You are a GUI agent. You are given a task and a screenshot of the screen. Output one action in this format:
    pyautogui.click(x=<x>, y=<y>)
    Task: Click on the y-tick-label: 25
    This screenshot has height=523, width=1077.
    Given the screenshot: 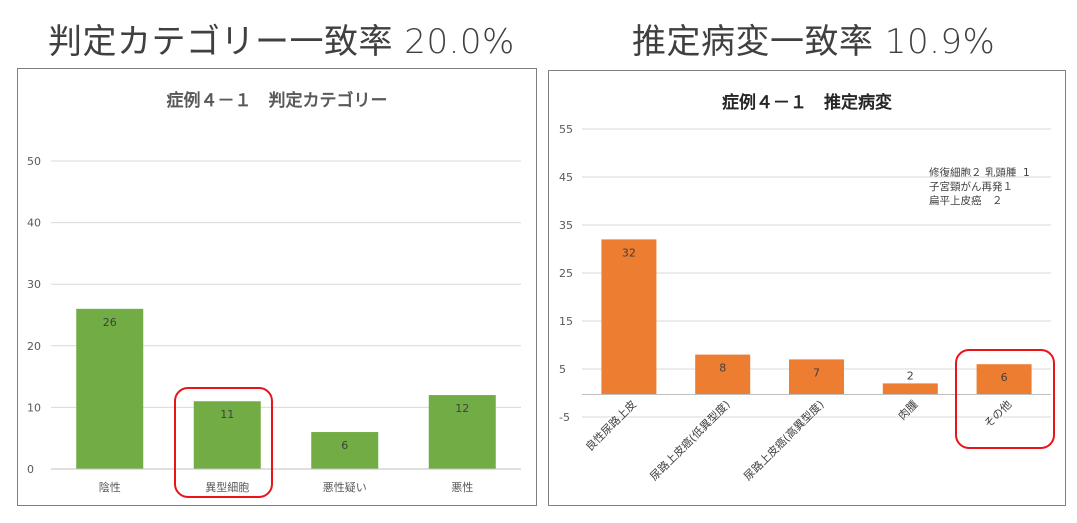 What is the action you would take?
    pyautogui.click(x=566, y=273)
    